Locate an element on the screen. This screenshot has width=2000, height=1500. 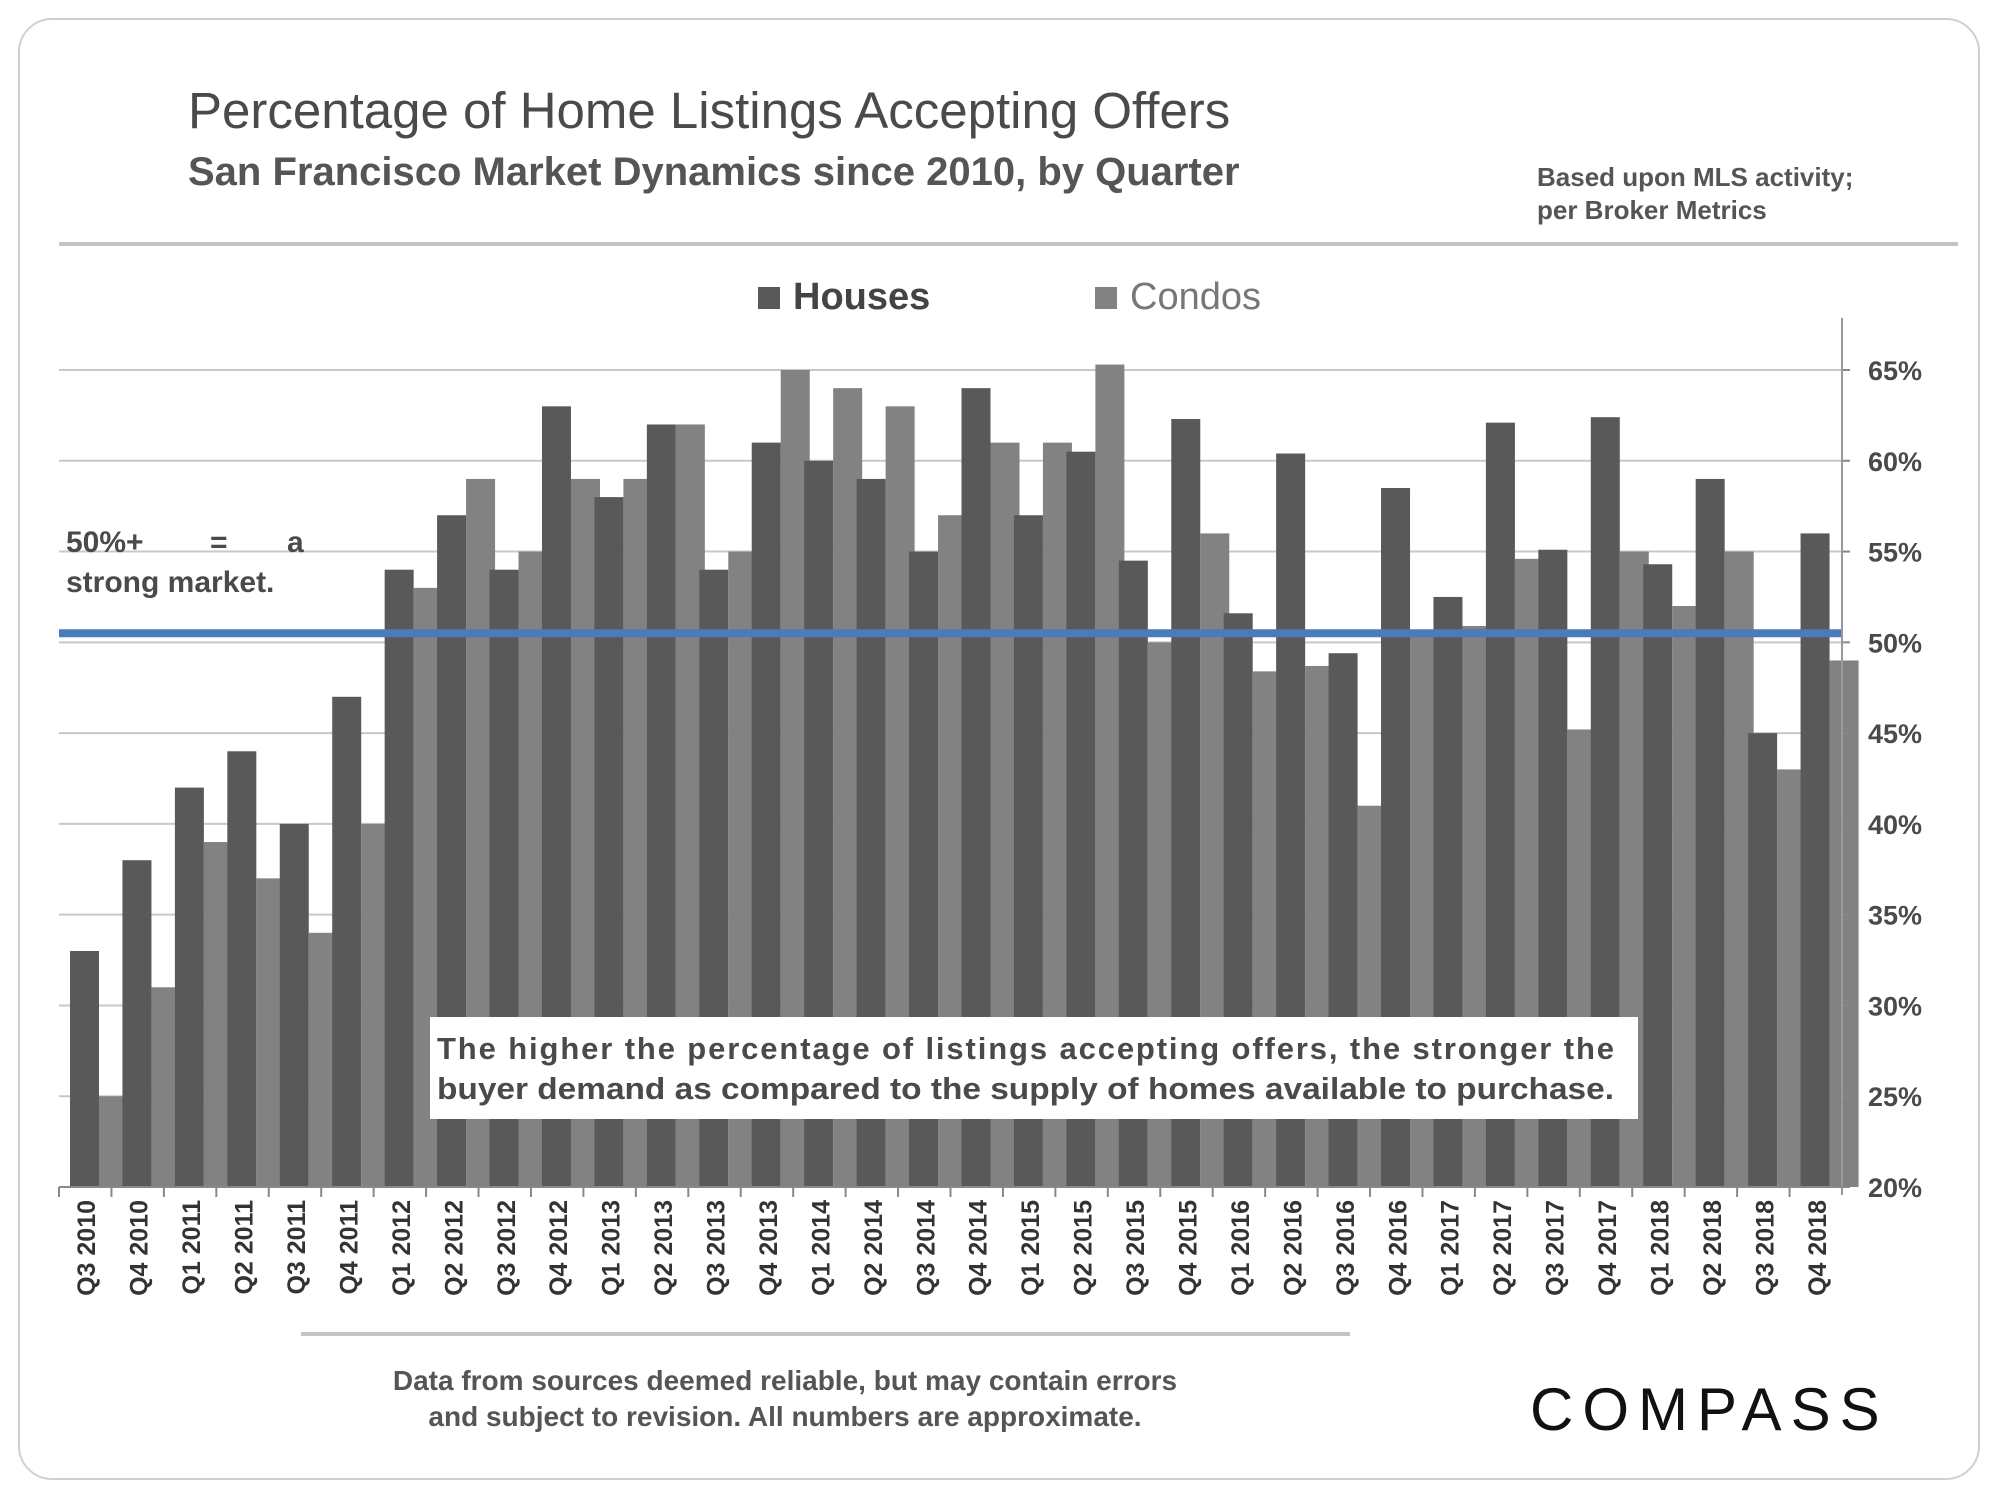
x-tick-label: Q4 2013 is located at coordinates (769, 1248).